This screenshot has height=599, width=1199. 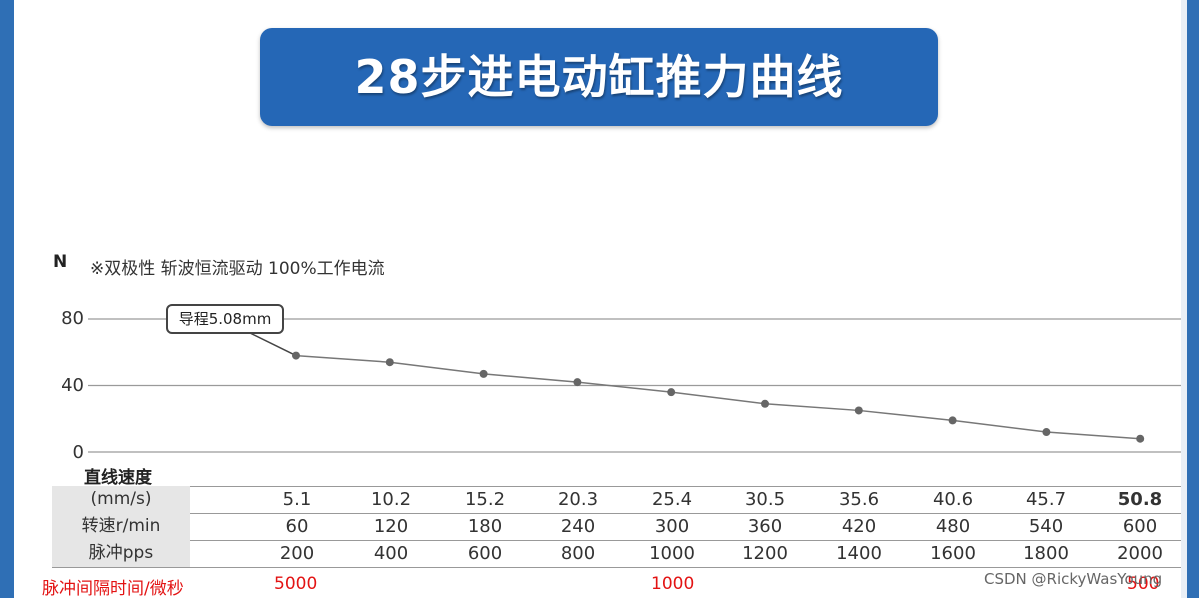 I want to click on cell-speed-3: 15.2, so click(x=485, y=499).